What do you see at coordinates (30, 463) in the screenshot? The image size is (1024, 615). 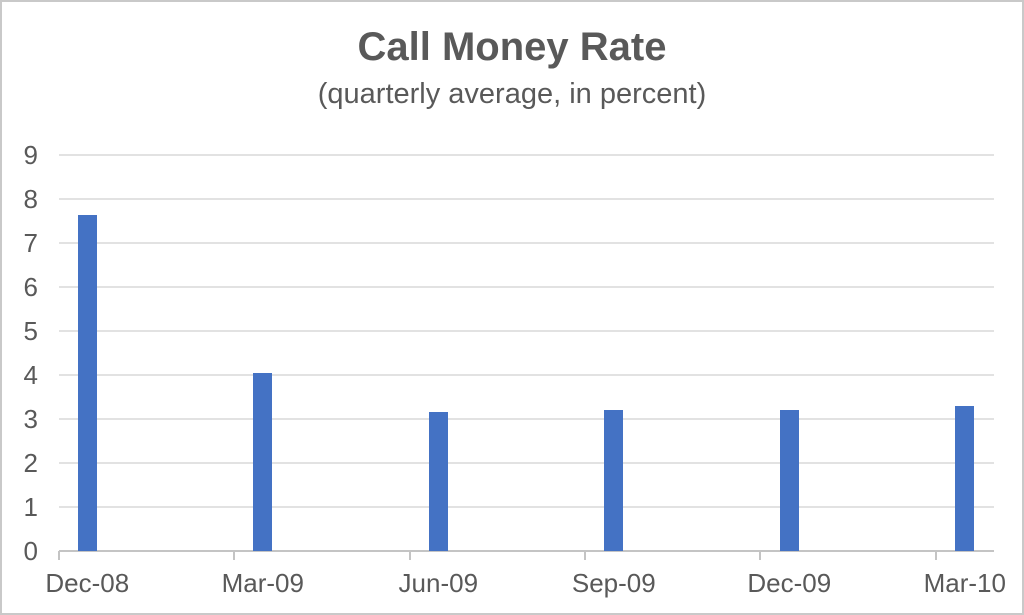 I see `y-tick-label: 2` at bounding box center [30, 463].